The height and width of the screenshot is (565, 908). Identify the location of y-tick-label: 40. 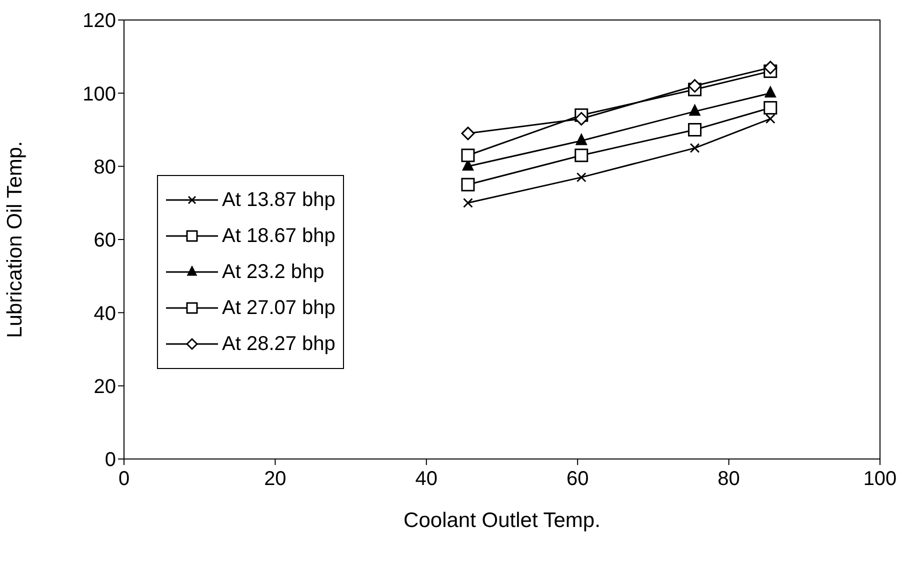
(105, 313).